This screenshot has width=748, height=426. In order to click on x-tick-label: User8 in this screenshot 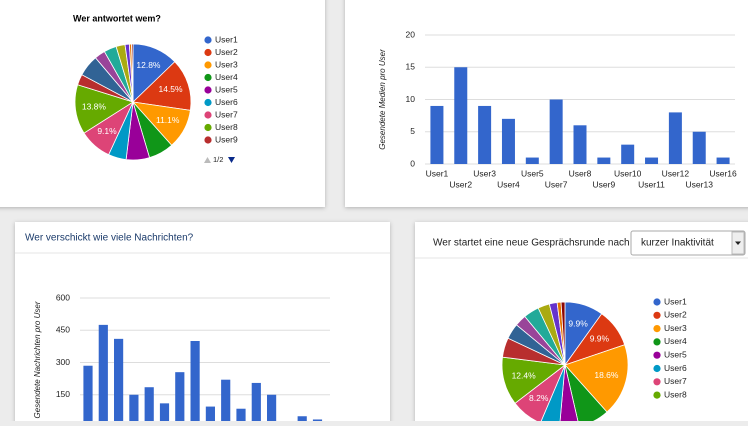, I will do `click(580, 173)`.